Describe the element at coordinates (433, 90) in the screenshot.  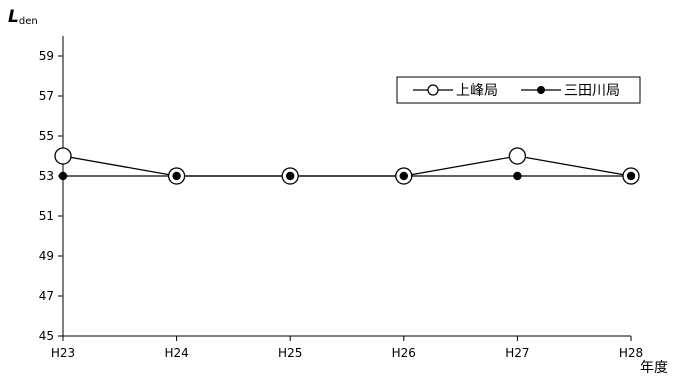
I see `legend-marker-open` at that location.